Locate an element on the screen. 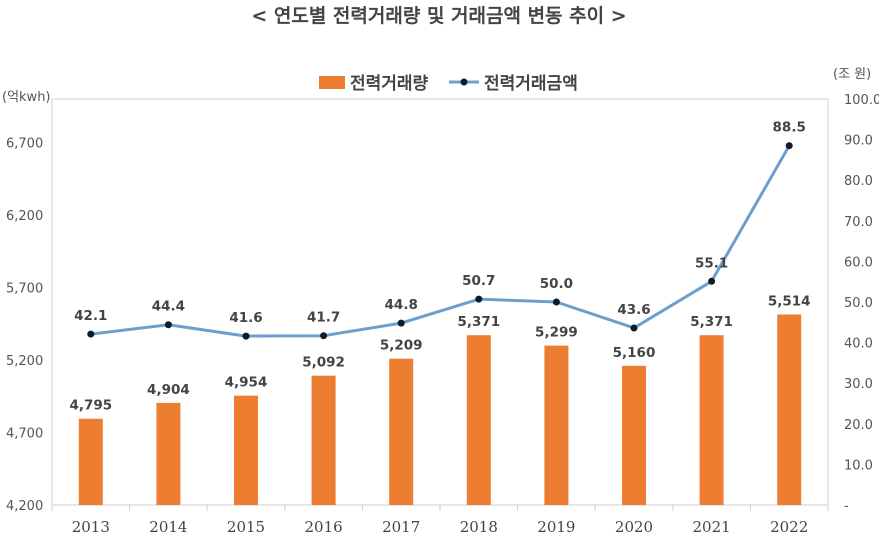 Image resolution: width=879 pixels, height=544 pixels. right-tick-label: 30.0 is located at coordinates (858, 384).